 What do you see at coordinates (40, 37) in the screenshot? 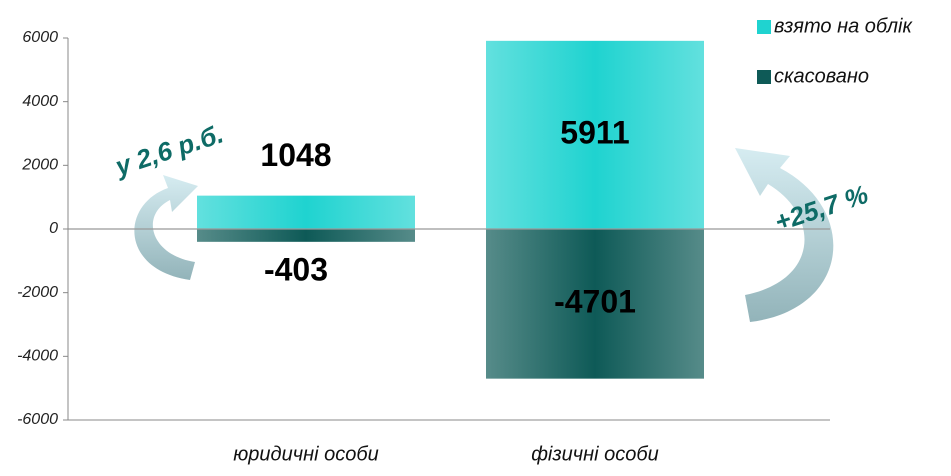
I see `y-tick-label: 6000` at bounding box center [40, 37].